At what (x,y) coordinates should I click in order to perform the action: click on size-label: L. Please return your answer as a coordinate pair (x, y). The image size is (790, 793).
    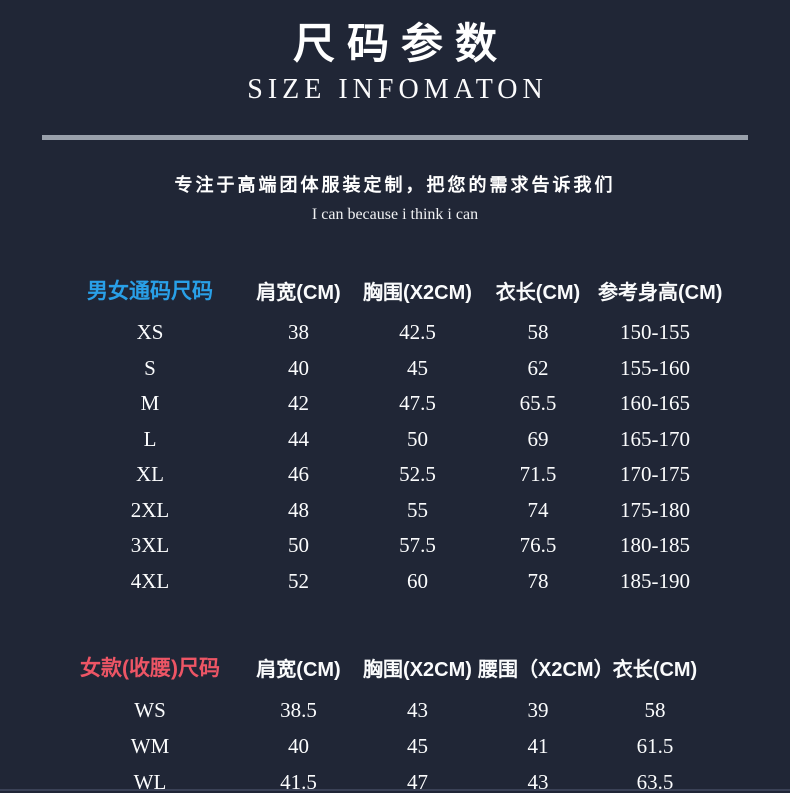
    Looking at the image, I should click on (150, 438).